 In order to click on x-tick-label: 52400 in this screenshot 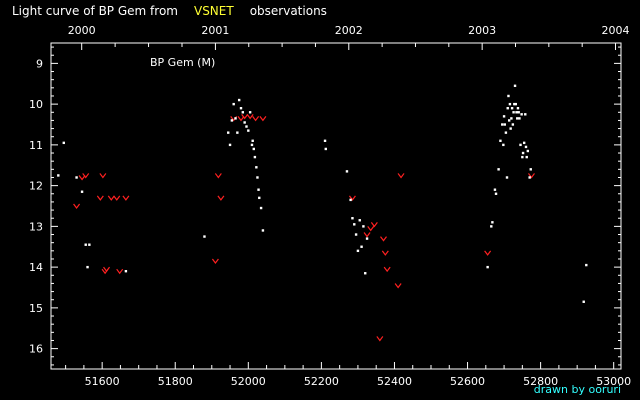, I will do `click(394, 381)`.